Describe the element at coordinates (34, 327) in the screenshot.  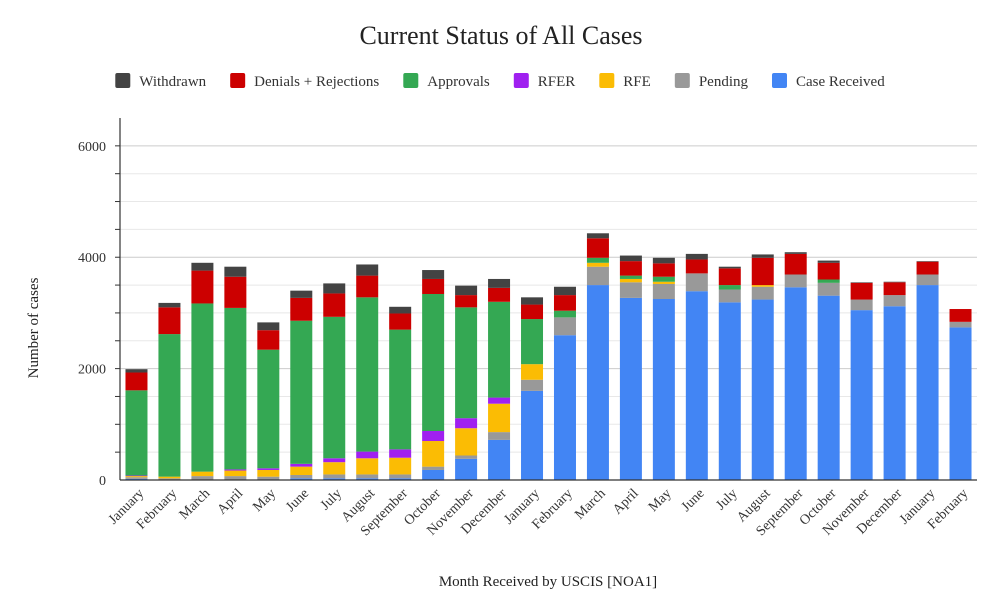
I see `y-axis-label: Number of cases` at that location.